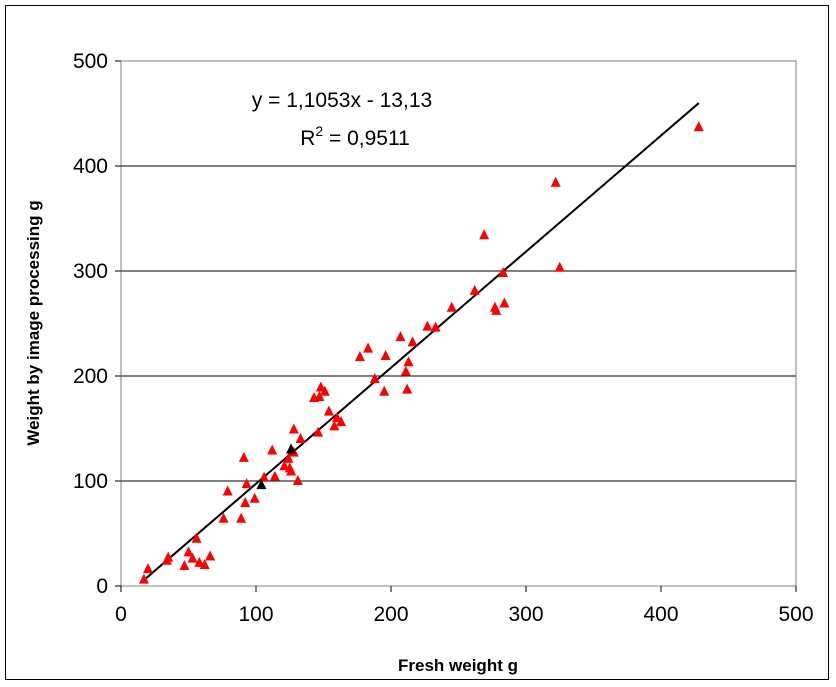 This screenshot has width=836, height=687. What do you see at coordinates (342, 100) in the screenshot?
I see `trendline-equation: y = 1,1053x - 13,13` at bounding box center [342, 100].